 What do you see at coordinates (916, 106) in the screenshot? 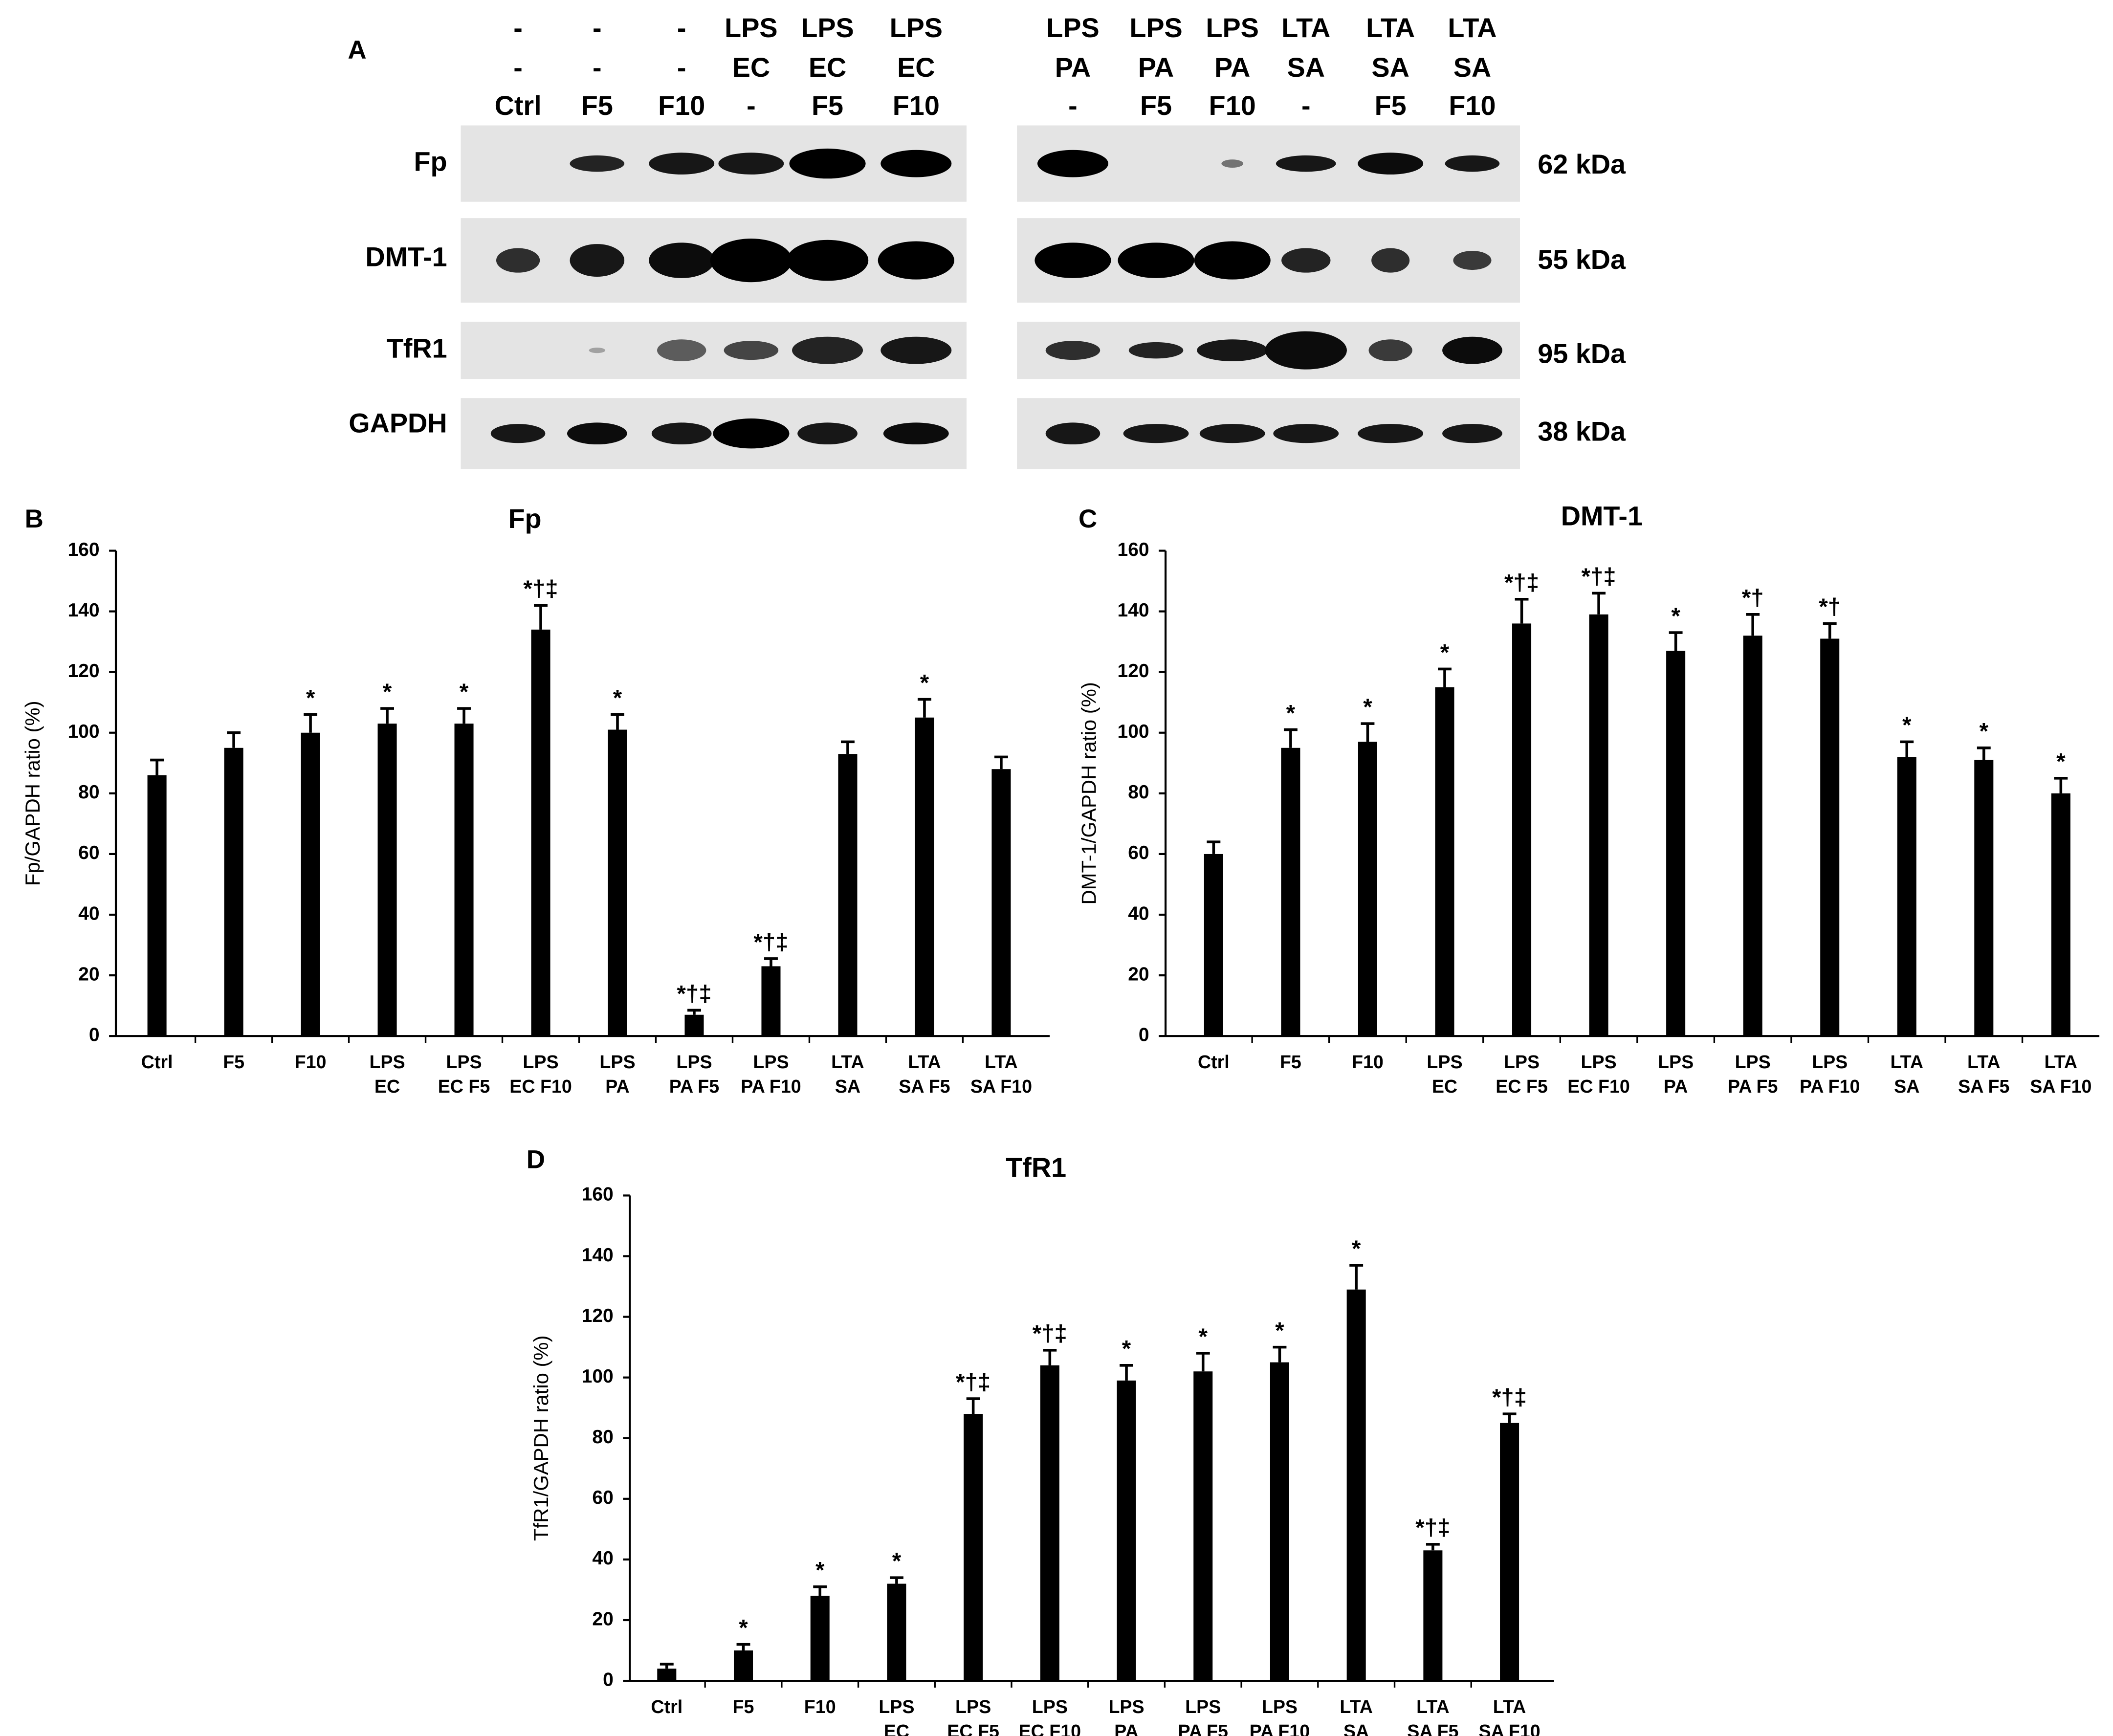
I see `lane-header: F10` at bounding box center [916, 106].